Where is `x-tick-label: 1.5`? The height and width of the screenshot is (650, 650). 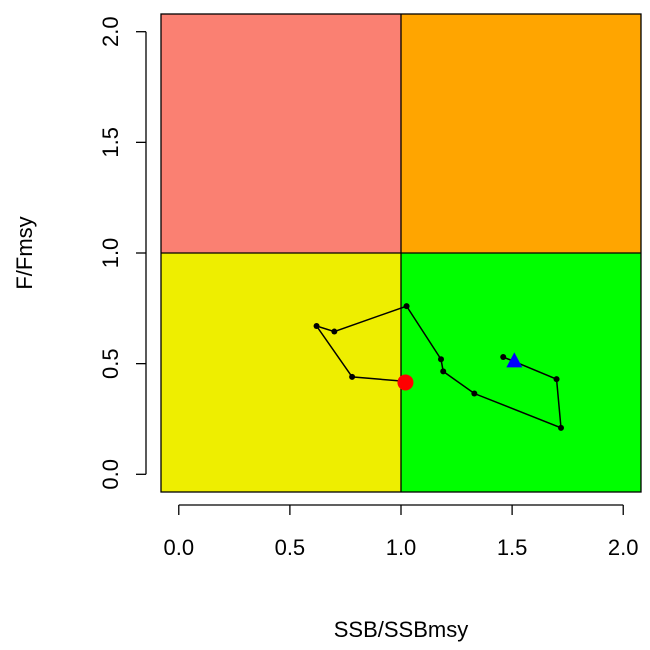 x-tick-label: 1.5 is located at coordinates (512, 547).